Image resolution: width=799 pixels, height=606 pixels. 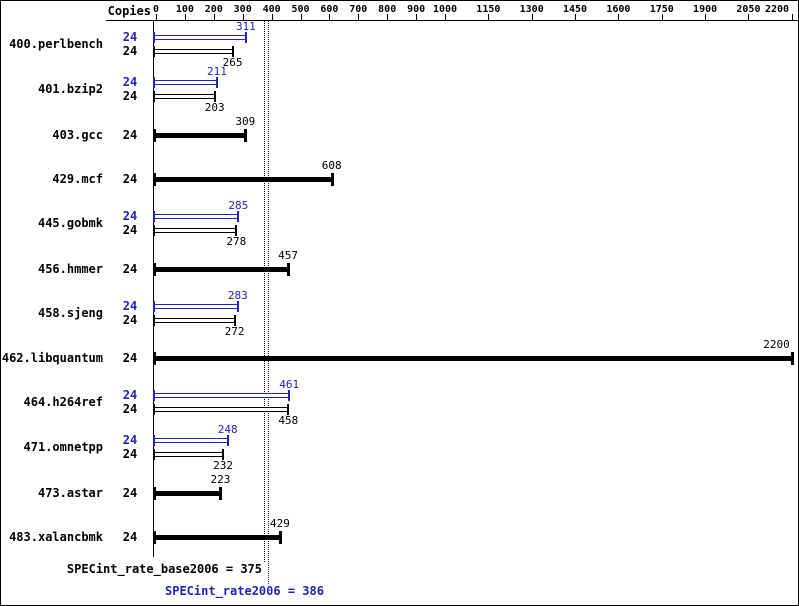 I want to click on x-axis-tick-label: 1300, so click(x=531, y=9).